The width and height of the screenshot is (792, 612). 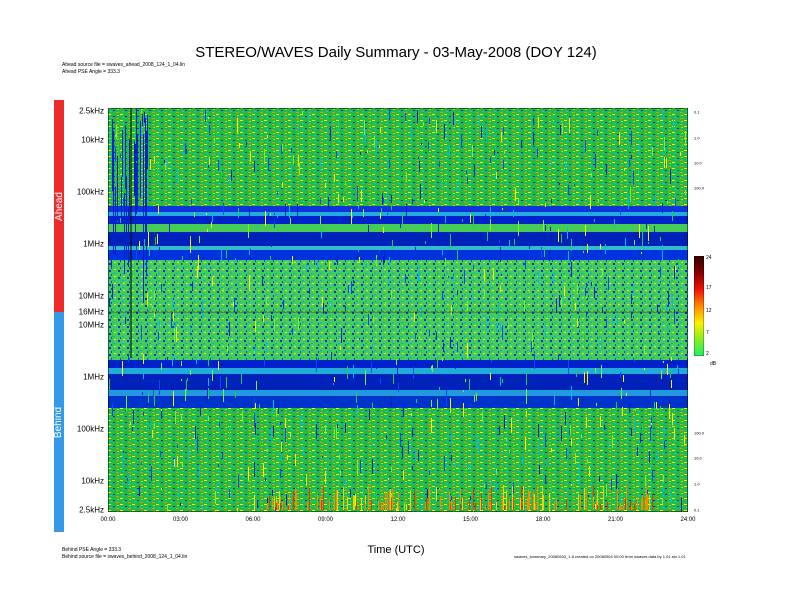 What do you see at coordinates (93, 244) in the screenshot?
I see `y-tick-ahead-1mhz: 1MHz` at bounding box center [93, 244].